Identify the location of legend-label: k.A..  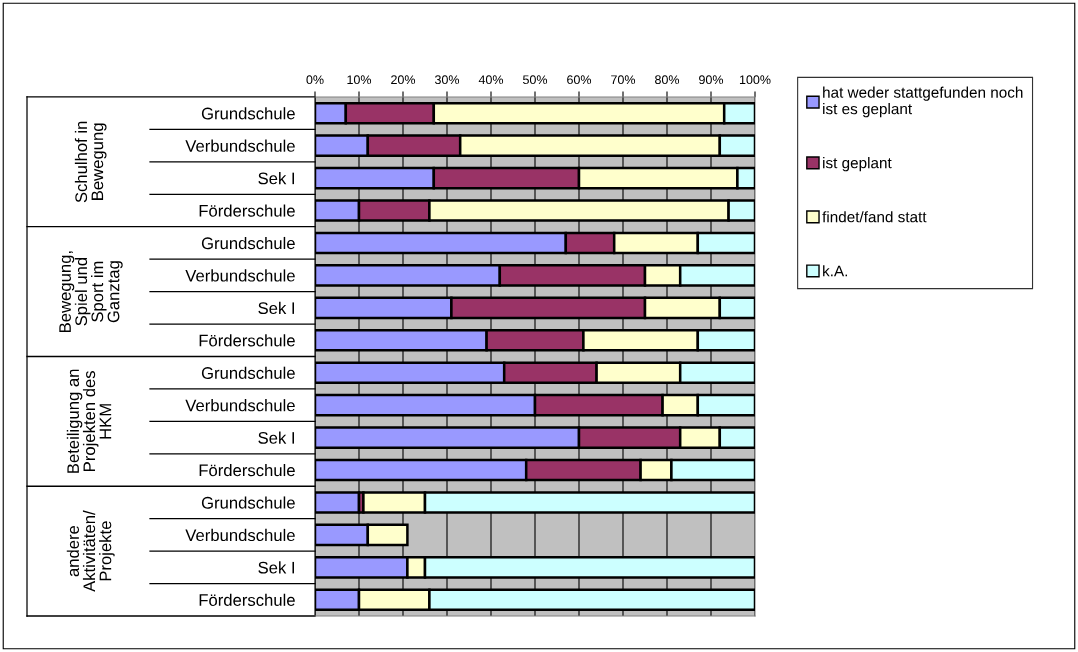
(835, 271).